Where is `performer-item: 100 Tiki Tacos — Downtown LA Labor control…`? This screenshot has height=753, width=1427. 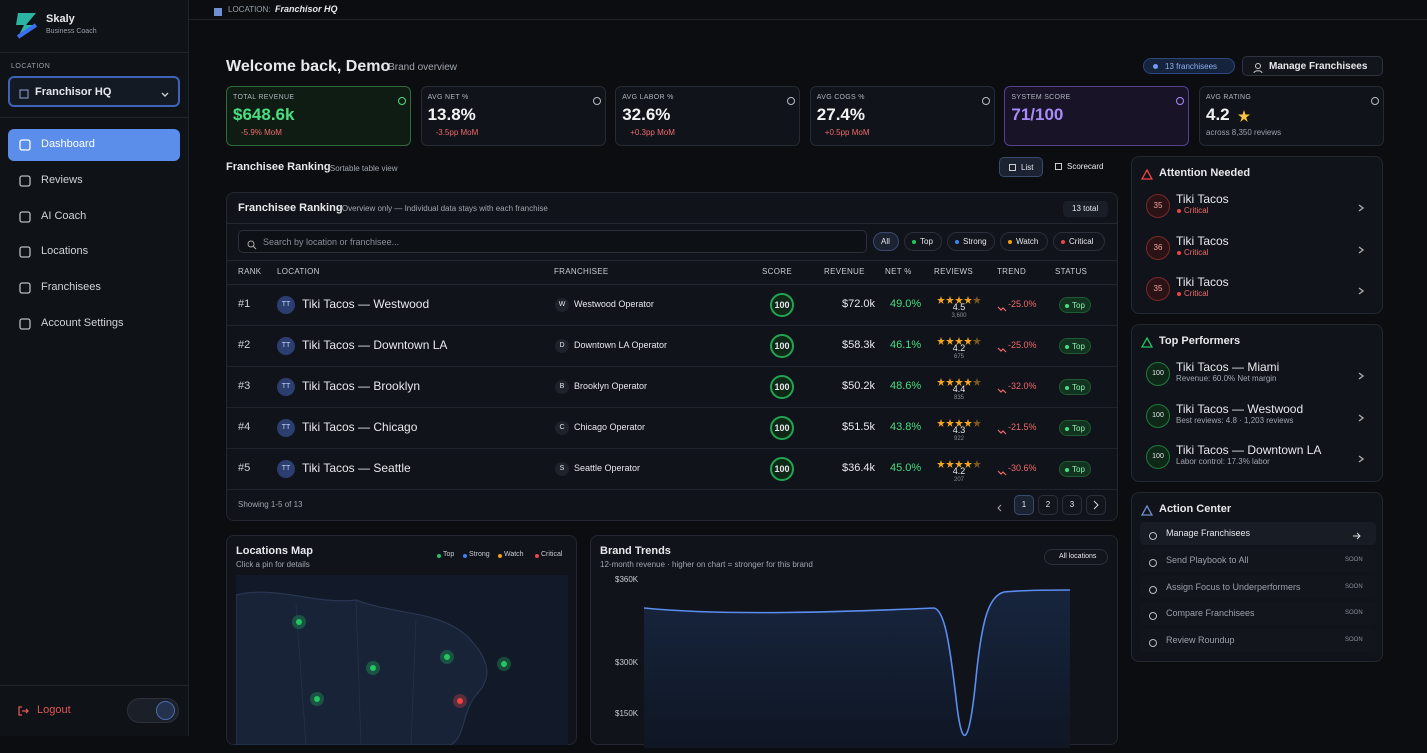
performer-item: 100 Tiki Tacos — Downtown LA Labor control… is located at coordinates (1258, 457).